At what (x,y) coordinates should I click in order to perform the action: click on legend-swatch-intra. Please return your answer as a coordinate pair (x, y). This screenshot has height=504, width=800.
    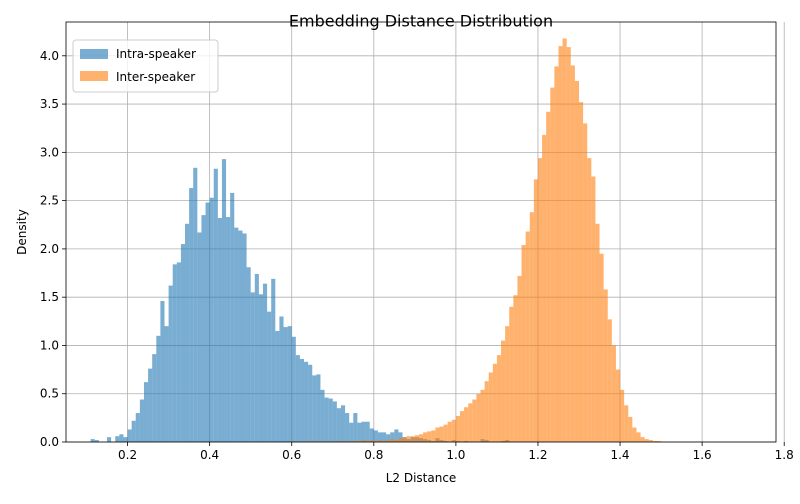
    Looking at the image, I should click on (94, 54).